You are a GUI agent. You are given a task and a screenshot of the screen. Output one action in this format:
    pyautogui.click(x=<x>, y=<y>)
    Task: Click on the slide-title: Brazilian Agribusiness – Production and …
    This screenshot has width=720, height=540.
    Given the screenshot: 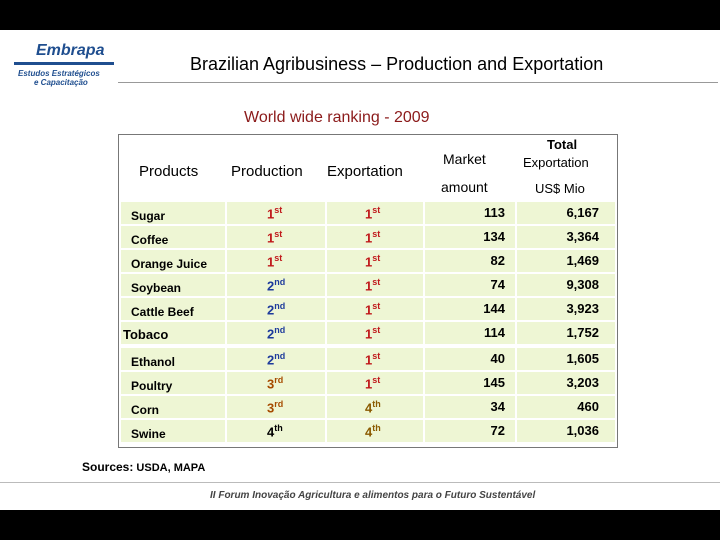 What is the action you would take?
    pyautogui.click(x=397, y=64)
    